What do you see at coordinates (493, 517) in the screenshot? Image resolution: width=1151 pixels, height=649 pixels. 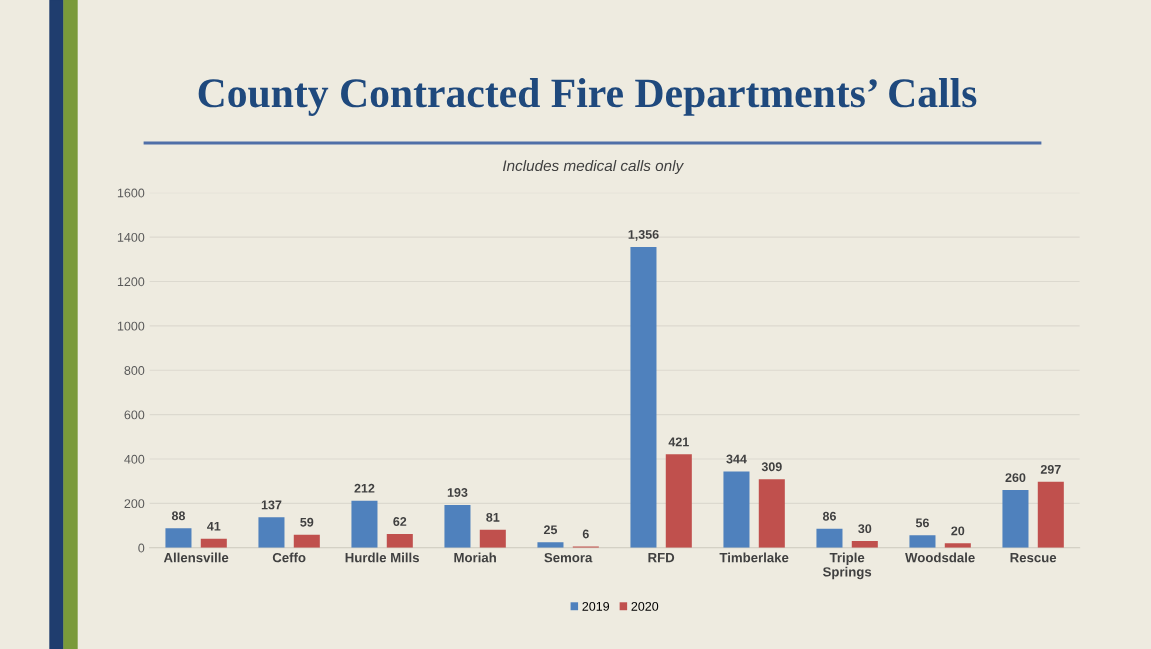 I see `data-label: 81` at bounding box center [493, 517].